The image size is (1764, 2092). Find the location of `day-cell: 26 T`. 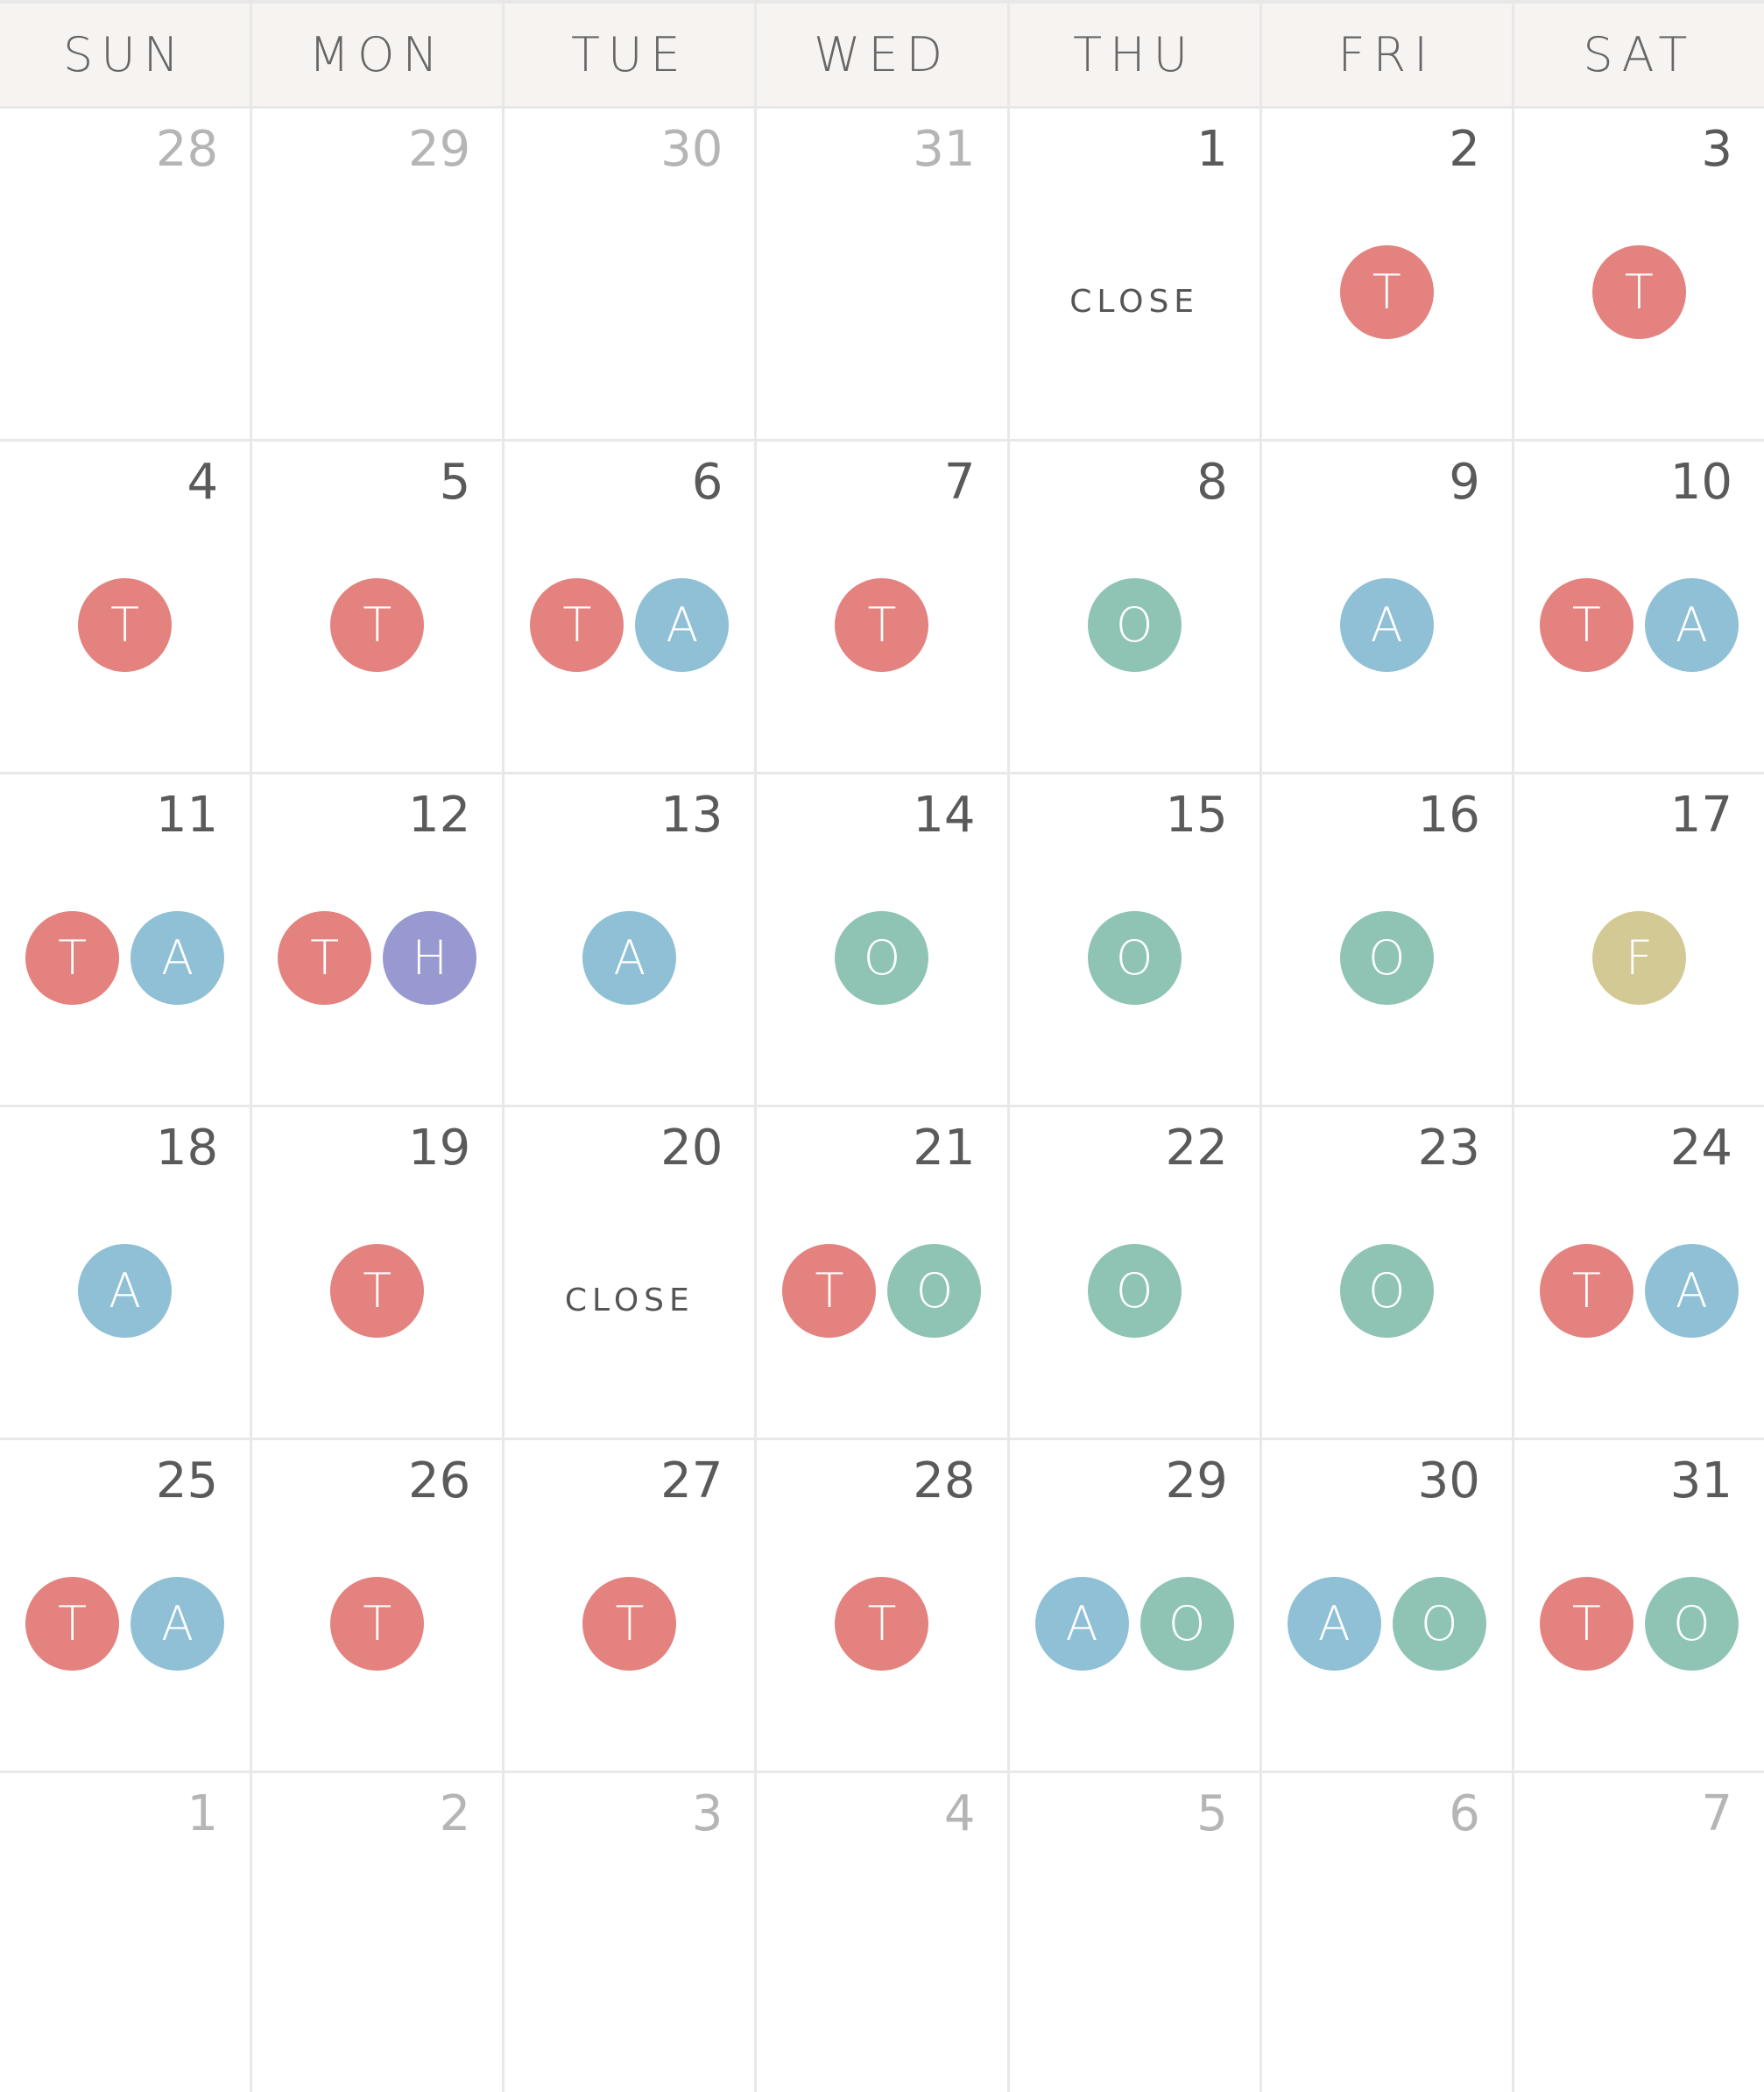

day-cell: 26 T is located at coordinates (378, 1605).